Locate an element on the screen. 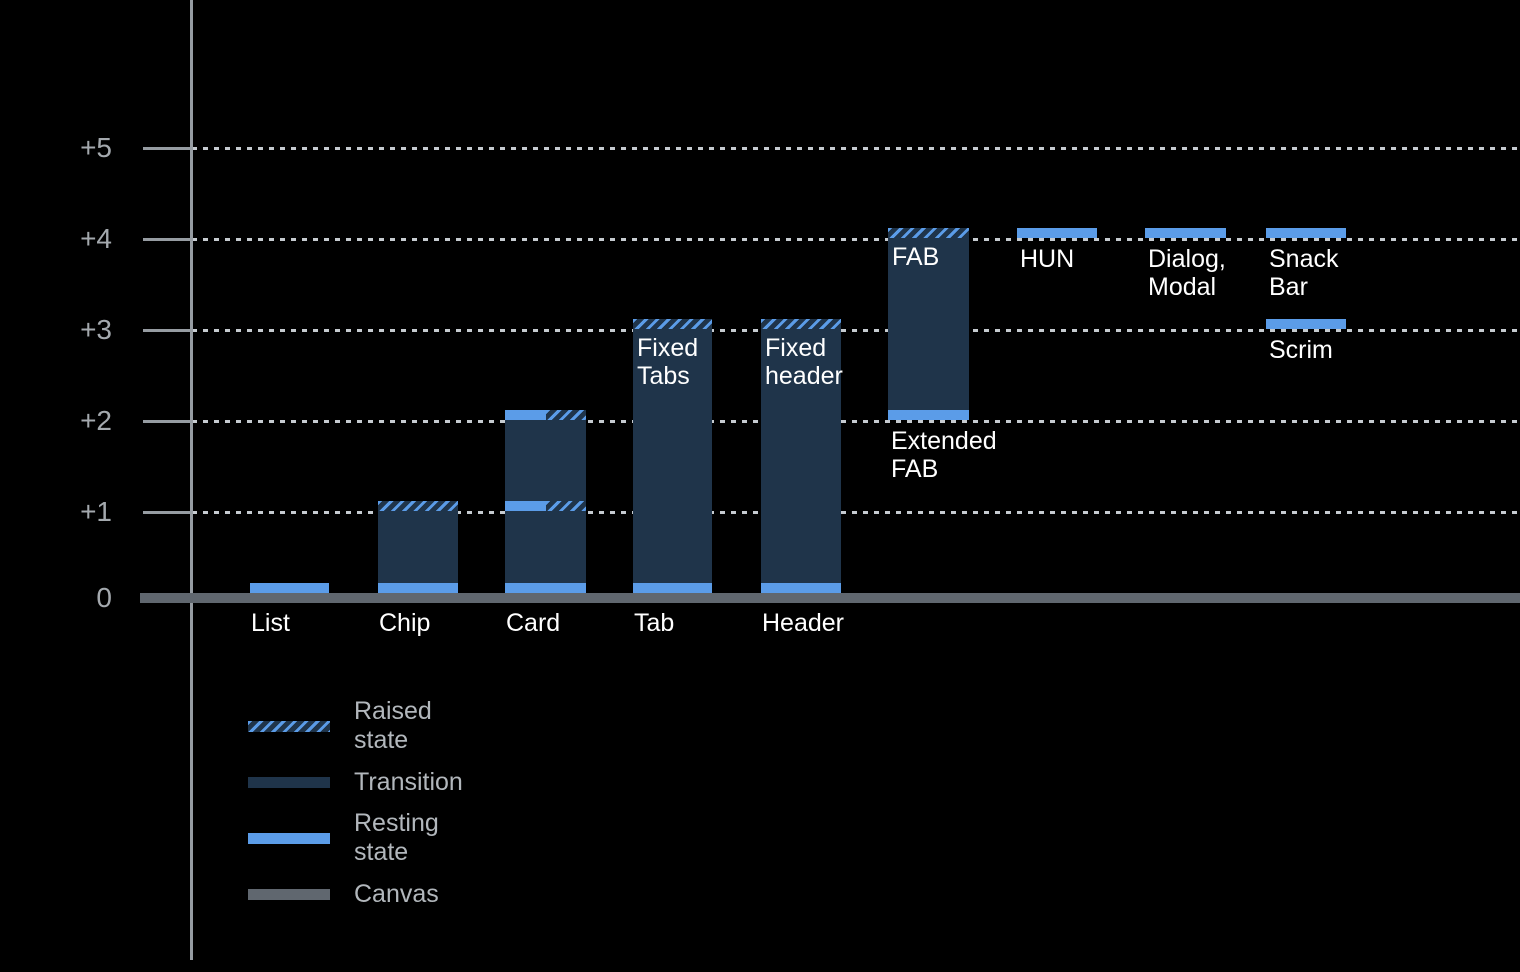 This screenshot has height=972, width=1520. bar-chip-transition-segment is located at coordinates (418, 547).